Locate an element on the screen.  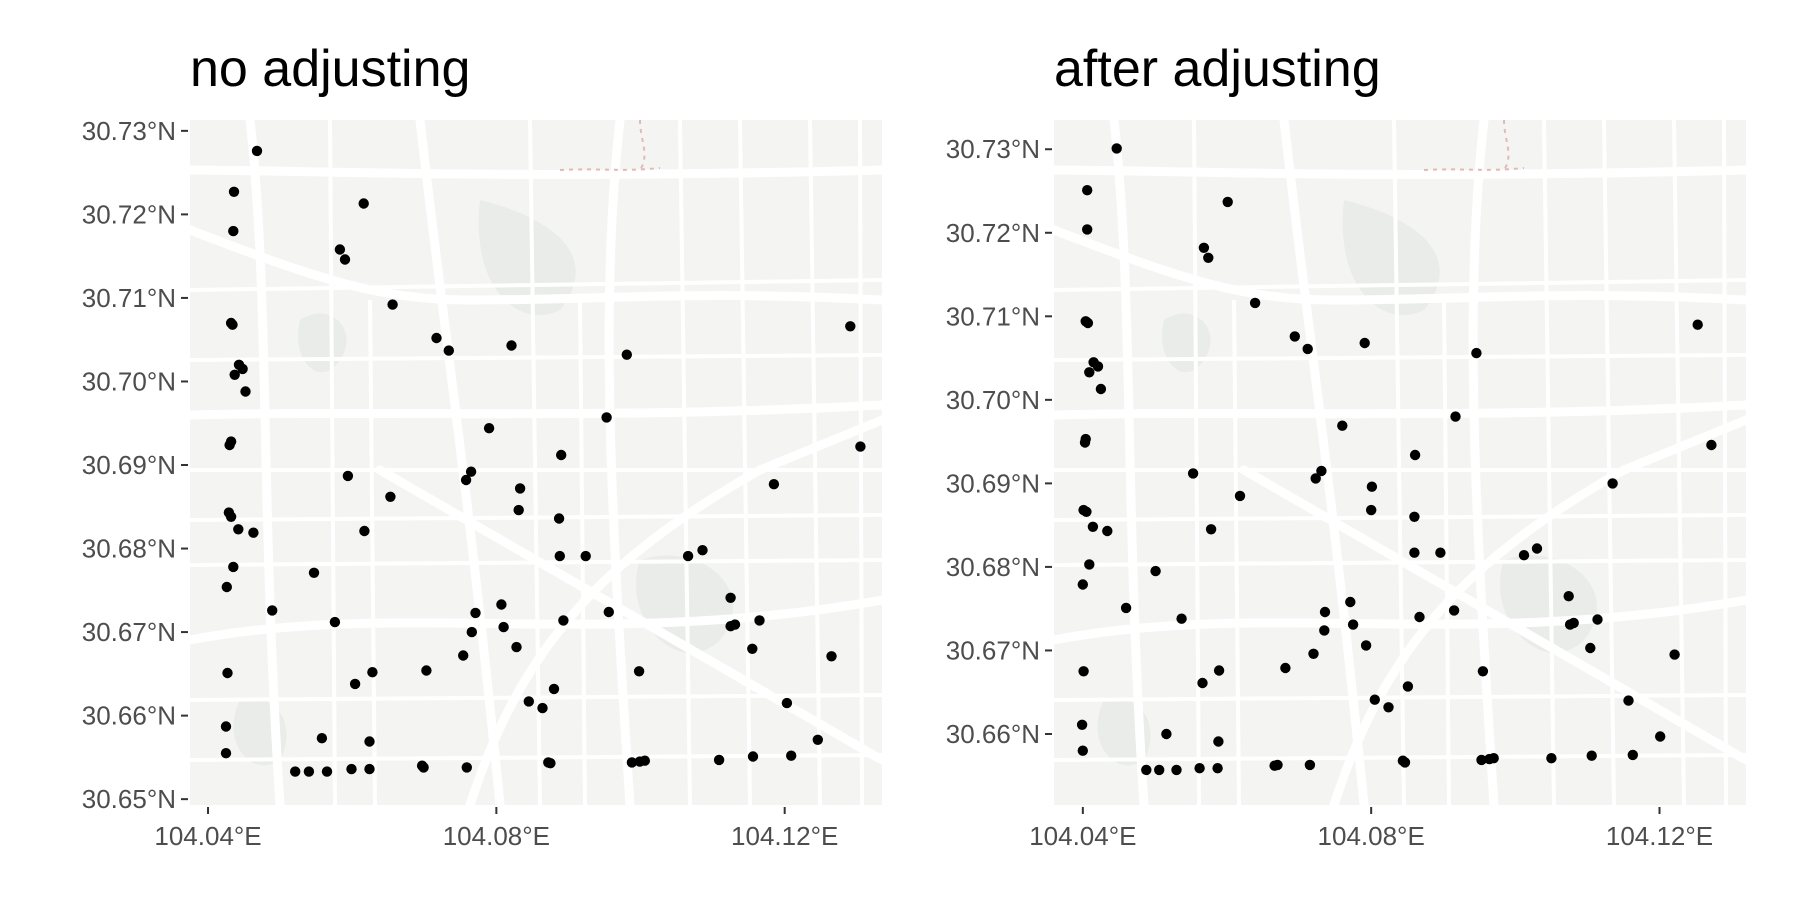
panel-title: after adjusting is located at coordinates (1217, 69).